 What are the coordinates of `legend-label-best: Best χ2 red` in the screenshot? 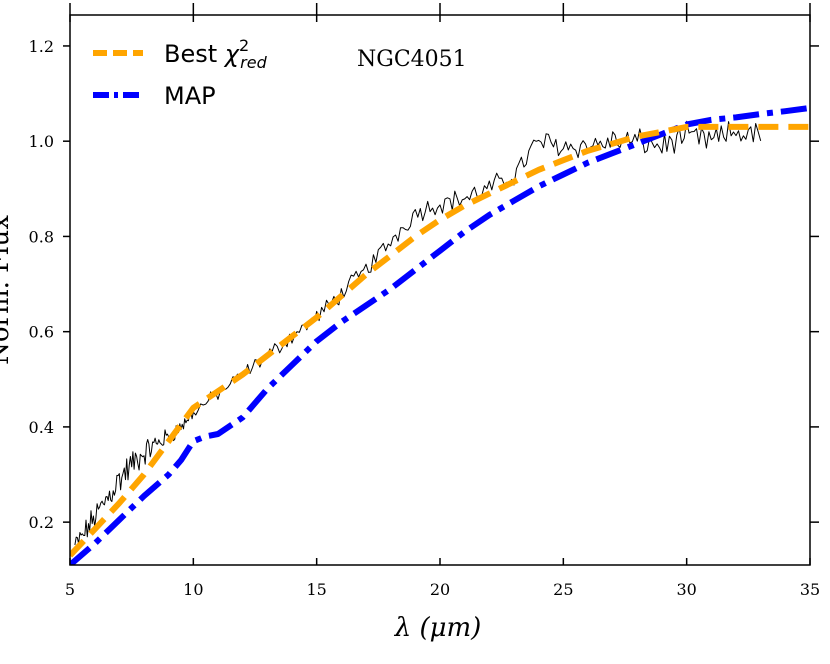 It's located at (216, 54).